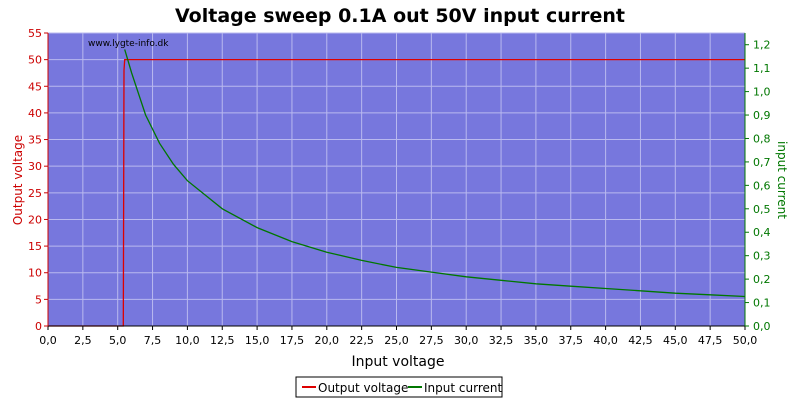 This screenshot has height=400, width=800. I want to click on y-left-tick-label: 5, so click(38, 299).